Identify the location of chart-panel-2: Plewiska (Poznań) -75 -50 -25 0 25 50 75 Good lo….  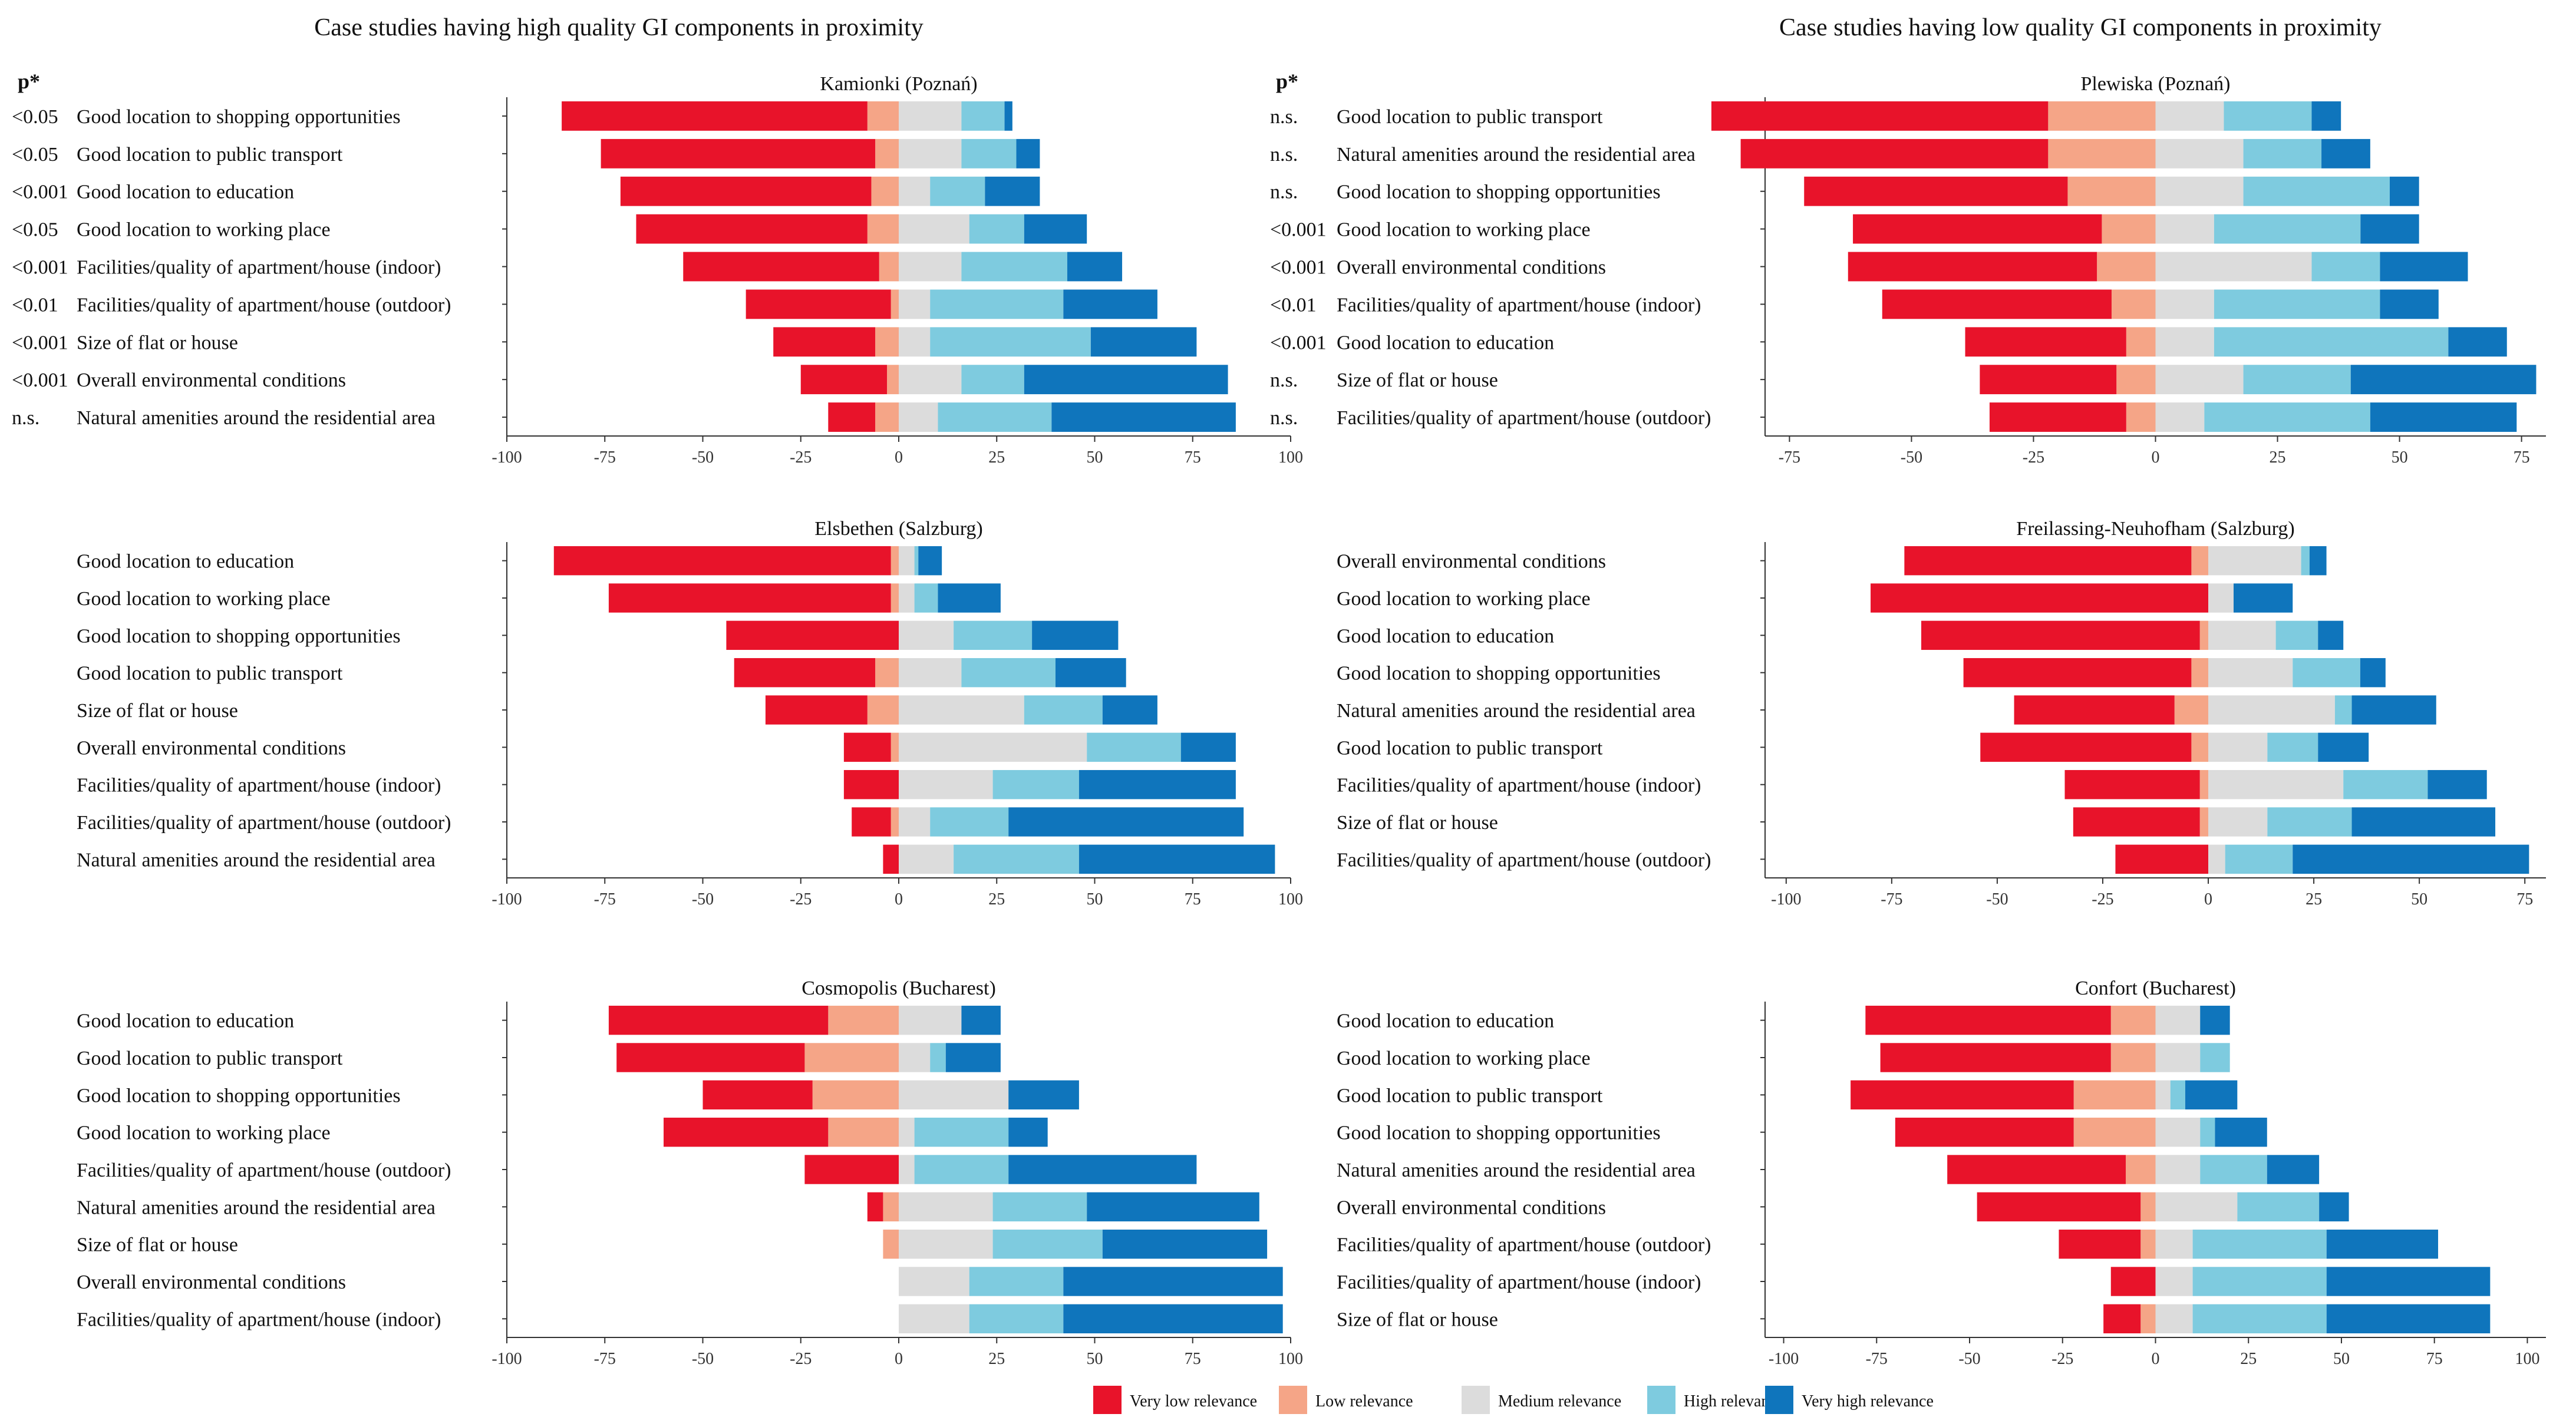
(1908, 270).